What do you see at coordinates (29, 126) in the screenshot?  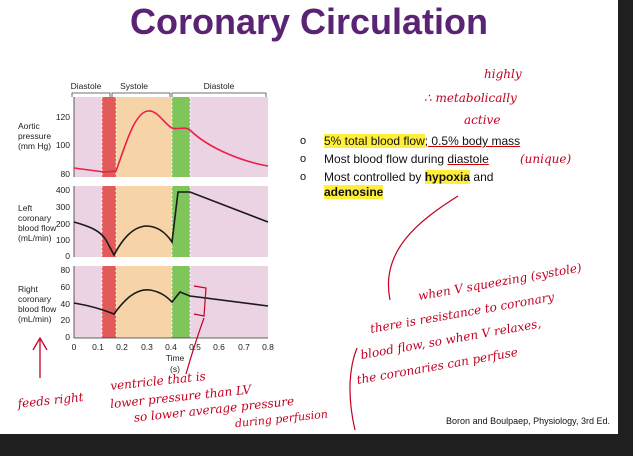 I see `aortic-label-1: Aortic` at bounding box center [29, 126].